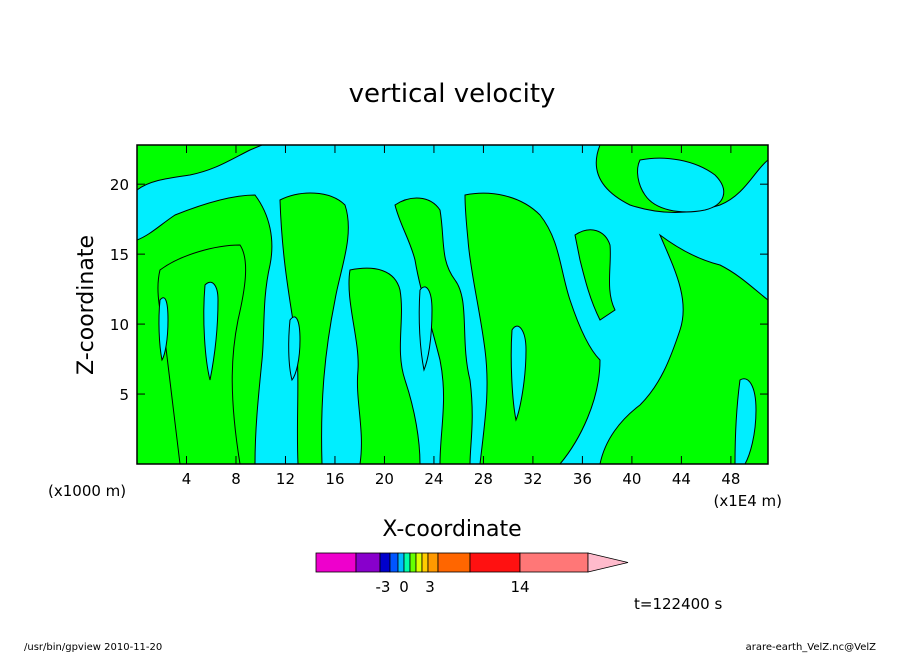 The image size is (904, 654). Describe the element at coordinates (119, 255) in the screenshot. I see `y-tick-label: 15` at that location.